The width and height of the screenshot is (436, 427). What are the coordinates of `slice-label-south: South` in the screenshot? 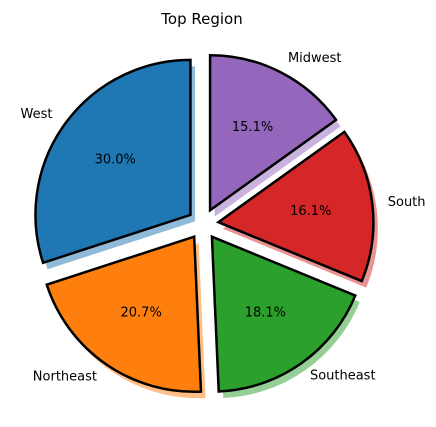 It's located at (407, 202).